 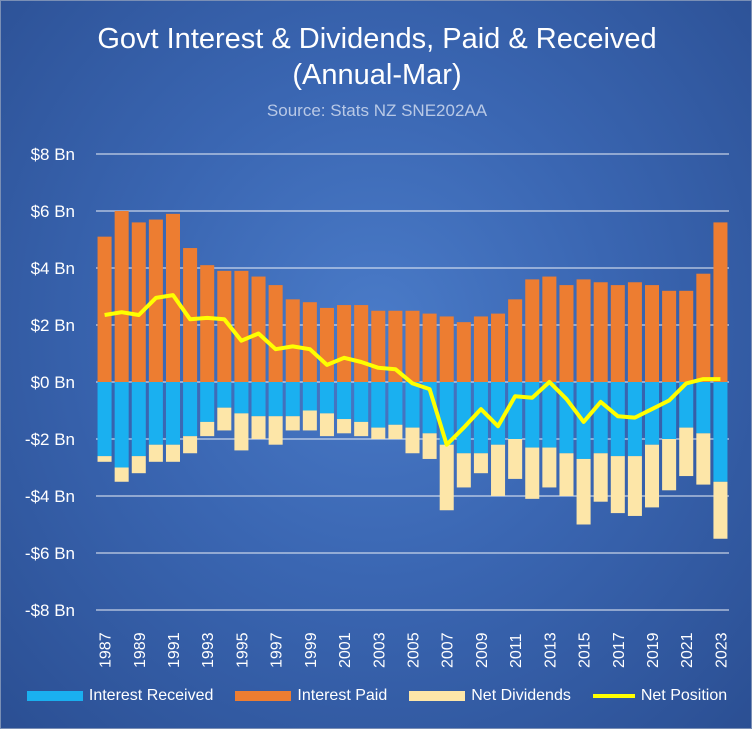 What do you see at coordinates (53, 268) in the screenshot?
I see `y-tick-label: $4 Bn` at bounding box center [53, 268].